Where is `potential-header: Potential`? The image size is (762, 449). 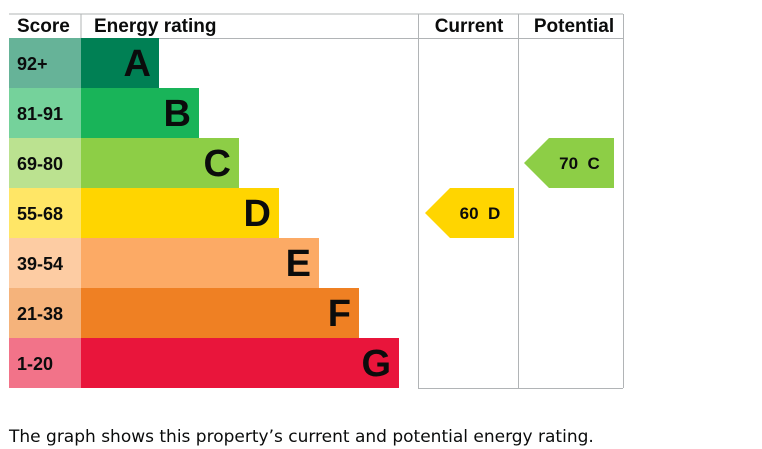 potential-header: Potential is located at coordinates (574, 26).